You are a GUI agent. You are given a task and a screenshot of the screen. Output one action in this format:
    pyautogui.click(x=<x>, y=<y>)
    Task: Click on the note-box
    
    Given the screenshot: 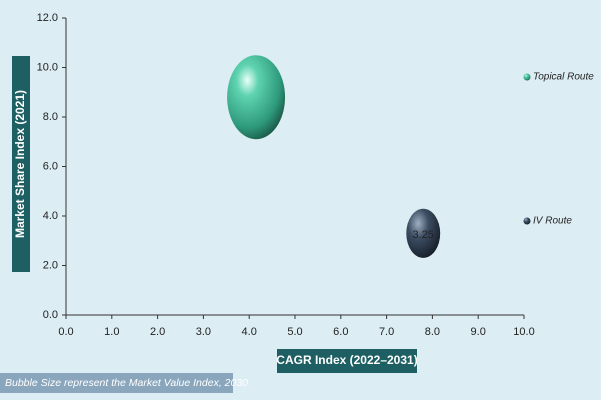 What is the action you would take?
    pyautogui.click(x=116, y=383)
    